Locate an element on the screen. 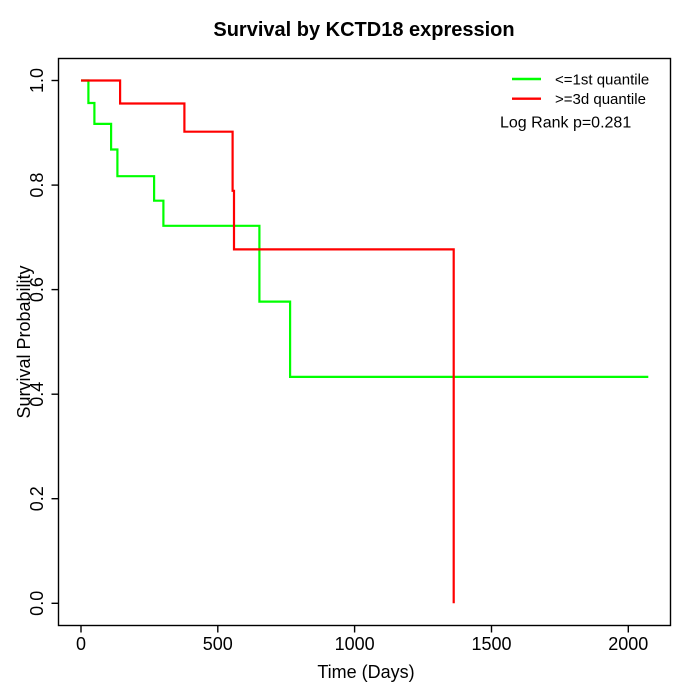  log-rank-p-value: Log Rank p=0.281 is located at coordinates (565, 123).